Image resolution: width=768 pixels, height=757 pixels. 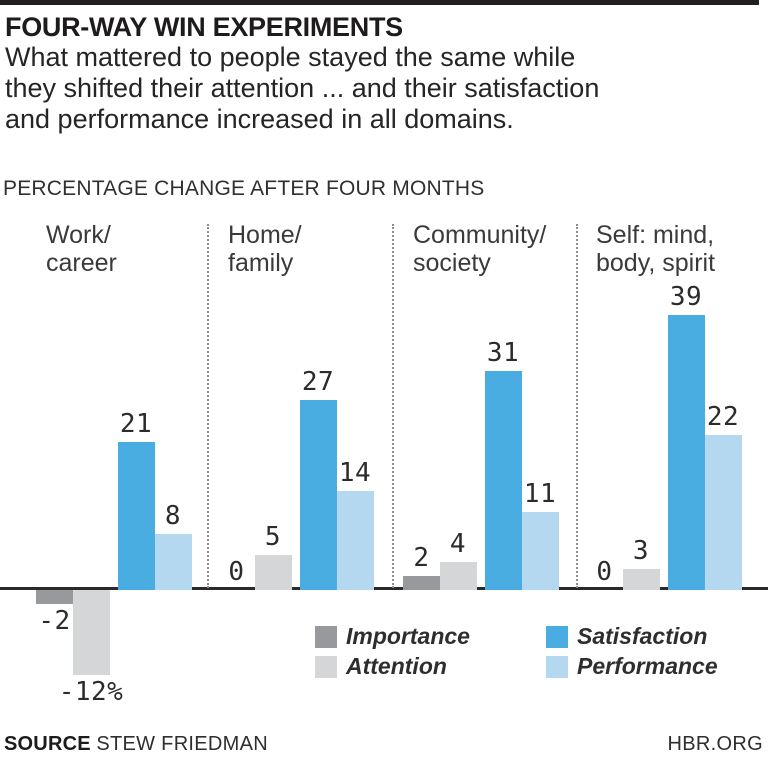 I want to click on site-credit: HBR.ORG, so click(x=715, y=744).